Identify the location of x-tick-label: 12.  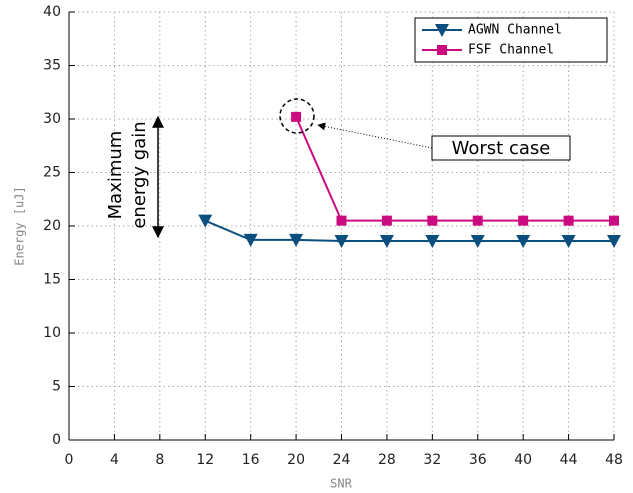
(205, 460).